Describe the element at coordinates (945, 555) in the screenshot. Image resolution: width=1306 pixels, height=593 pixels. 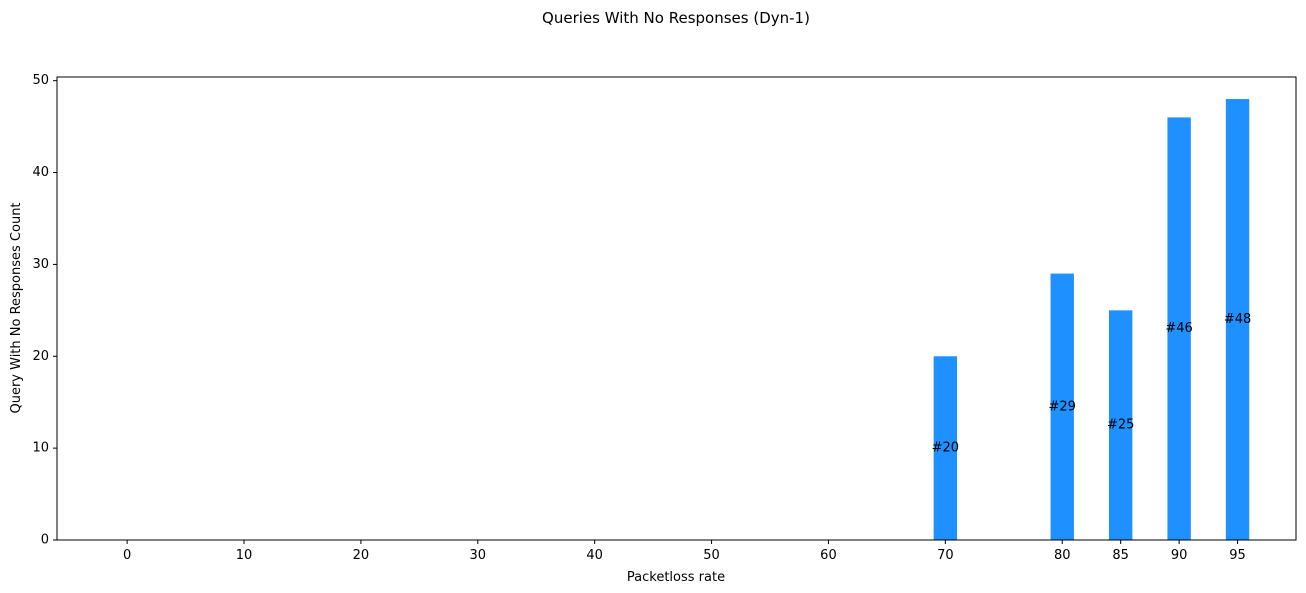
I see `x-tick-label: 70` at that location.